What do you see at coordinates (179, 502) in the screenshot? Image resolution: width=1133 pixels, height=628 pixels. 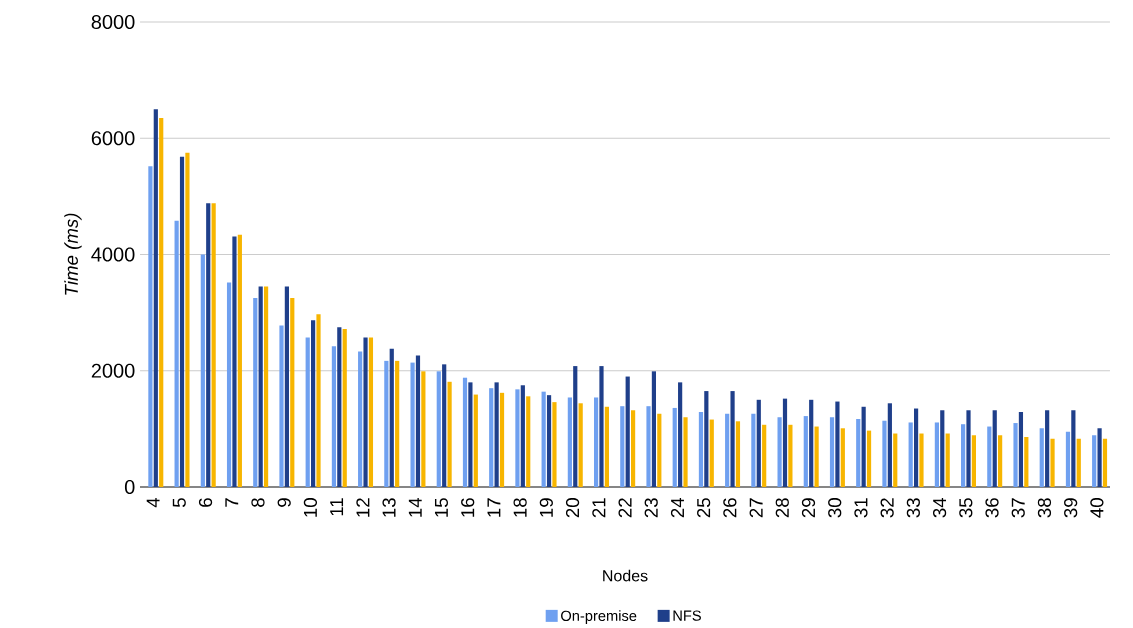 I see `x-tick-label: 5` at bounding box center [179, 502].